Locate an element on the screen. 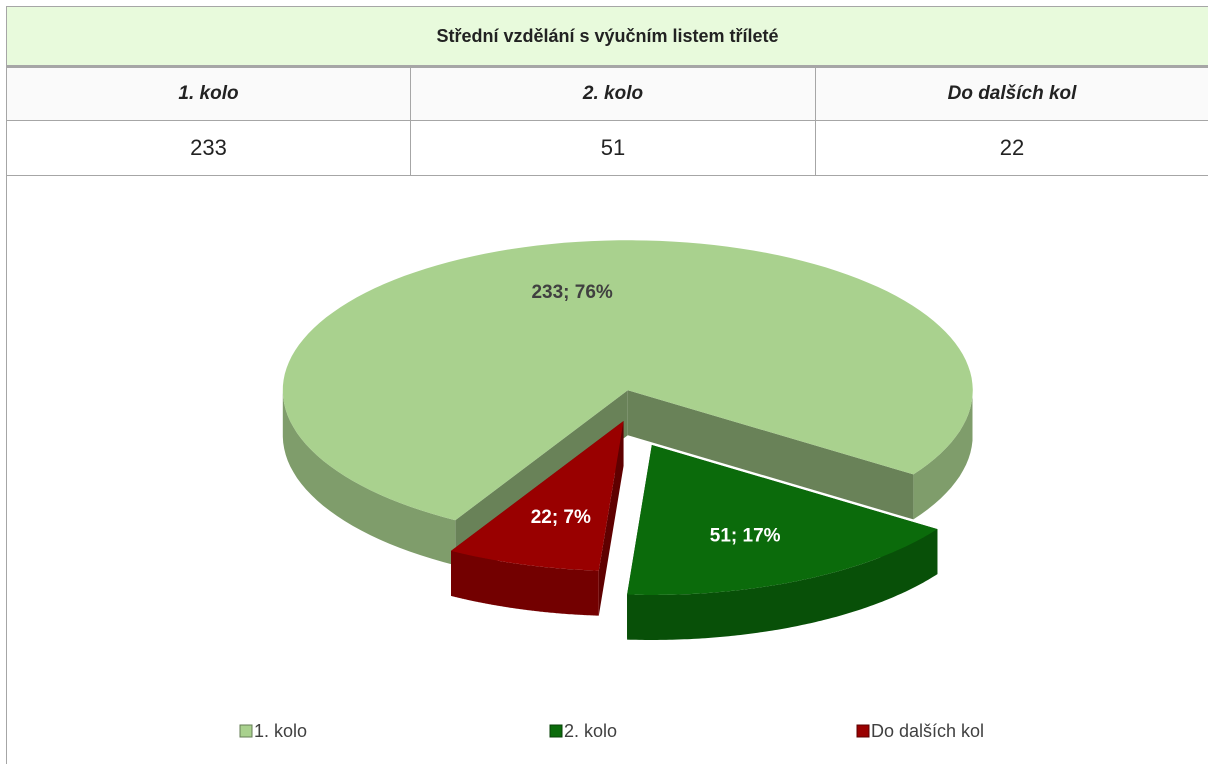  header-cell: Do dalších kol is located at coordinates (1011, 93).